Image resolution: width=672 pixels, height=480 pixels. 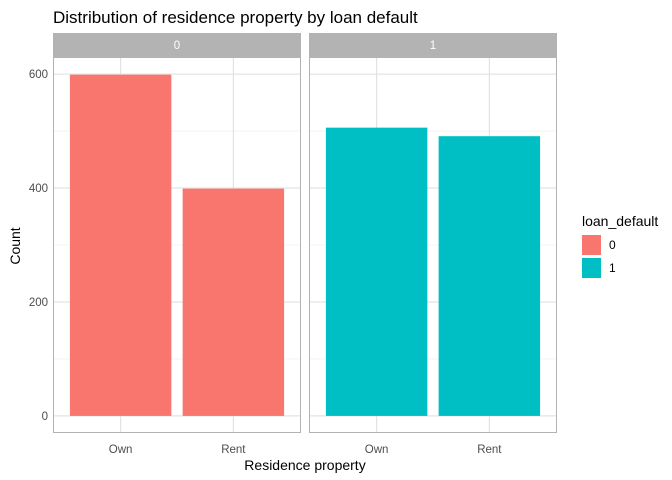 I want to click on legend-label-1: 1, so click(x=612, y=268).